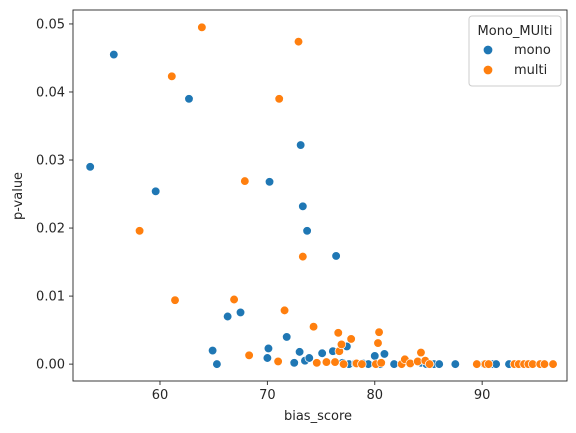 Image resolution: width=576 pixels, height=433 pixels. Describe the element at coordinates (488, 70) in the screenshot. I see `legend-marker-multi` at that location.